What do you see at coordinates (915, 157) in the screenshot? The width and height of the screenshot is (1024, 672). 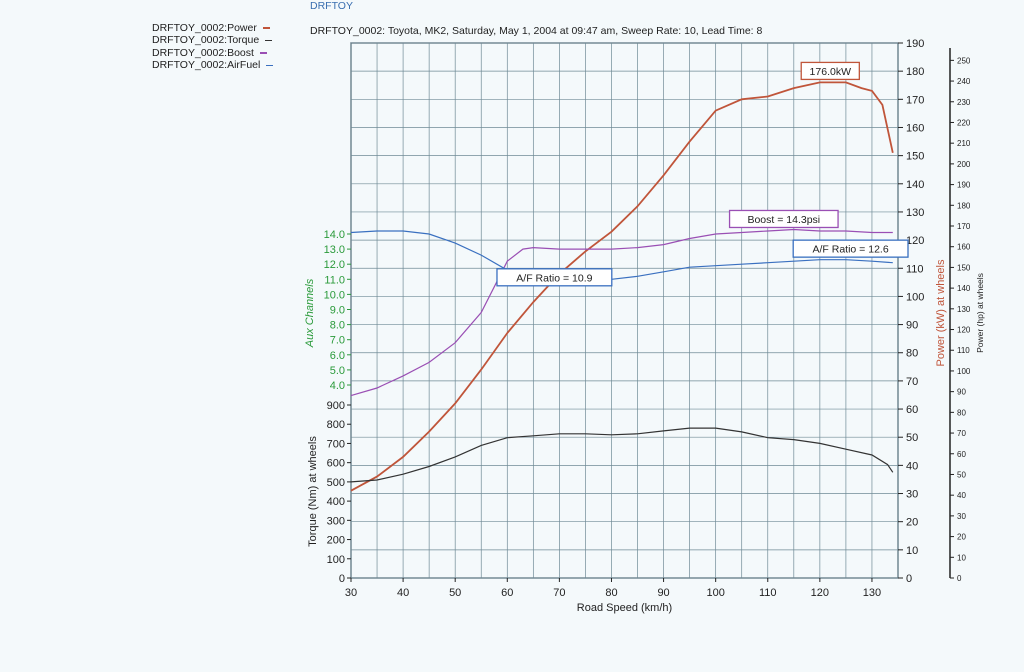 I see `power-kw-tick-label: 150` at bounding box center [915, 157].